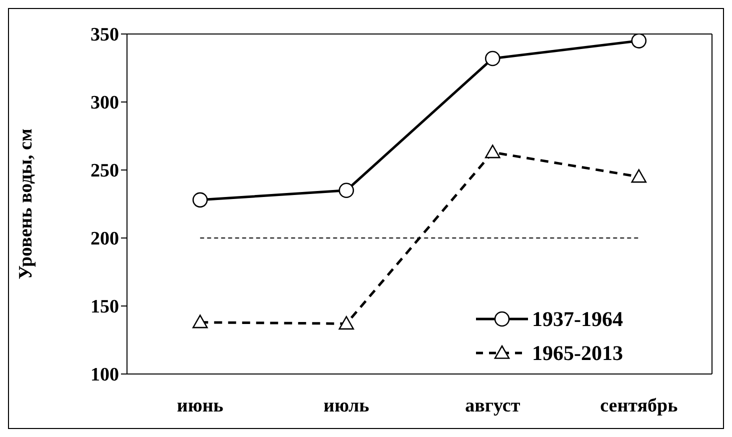 The height and width of the screenshot is (437, 732). What do you see at coordinates (104, 171) in the screenshot?
I see `y-tick-label: 250` at bounding box center [104, 171].